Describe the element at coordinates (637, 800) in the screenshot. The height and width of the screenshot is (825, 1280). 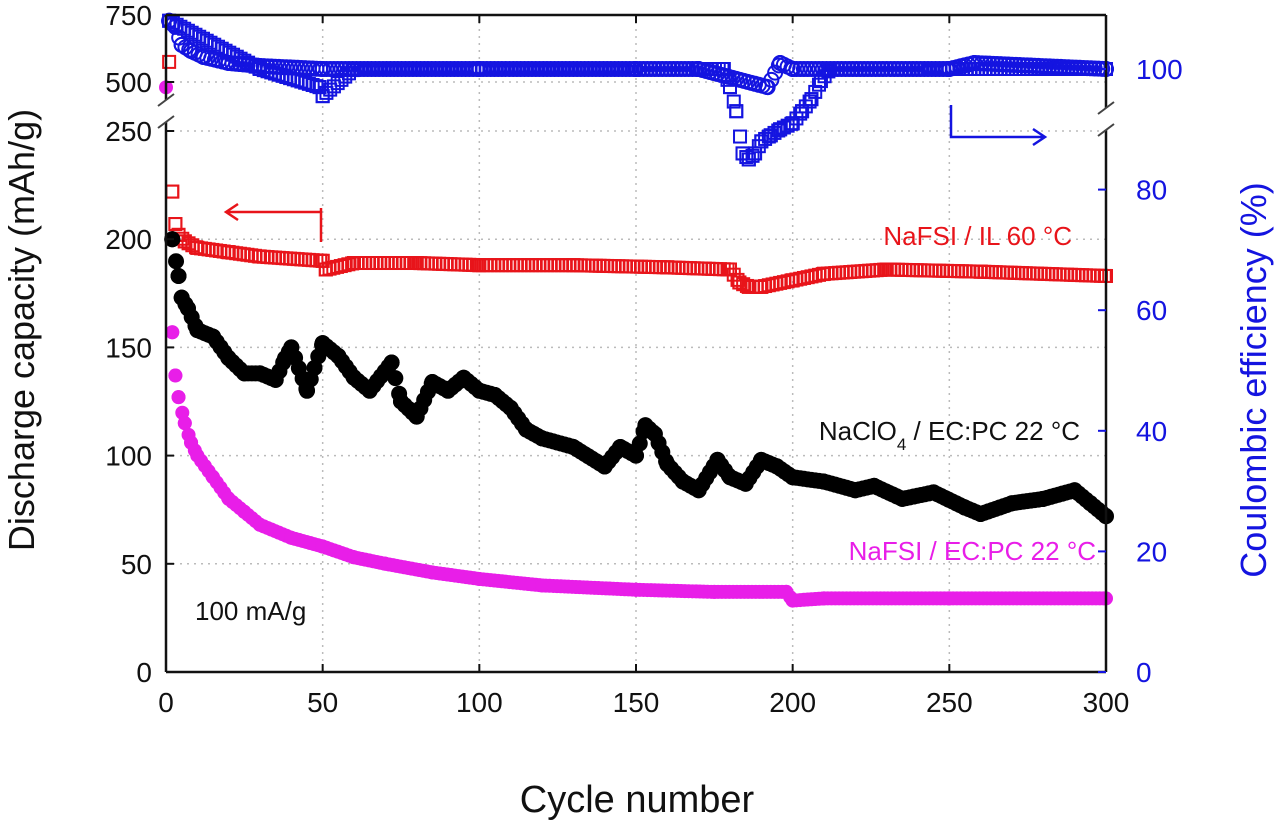
I see `x-axis-title: Cycle number` at that location.